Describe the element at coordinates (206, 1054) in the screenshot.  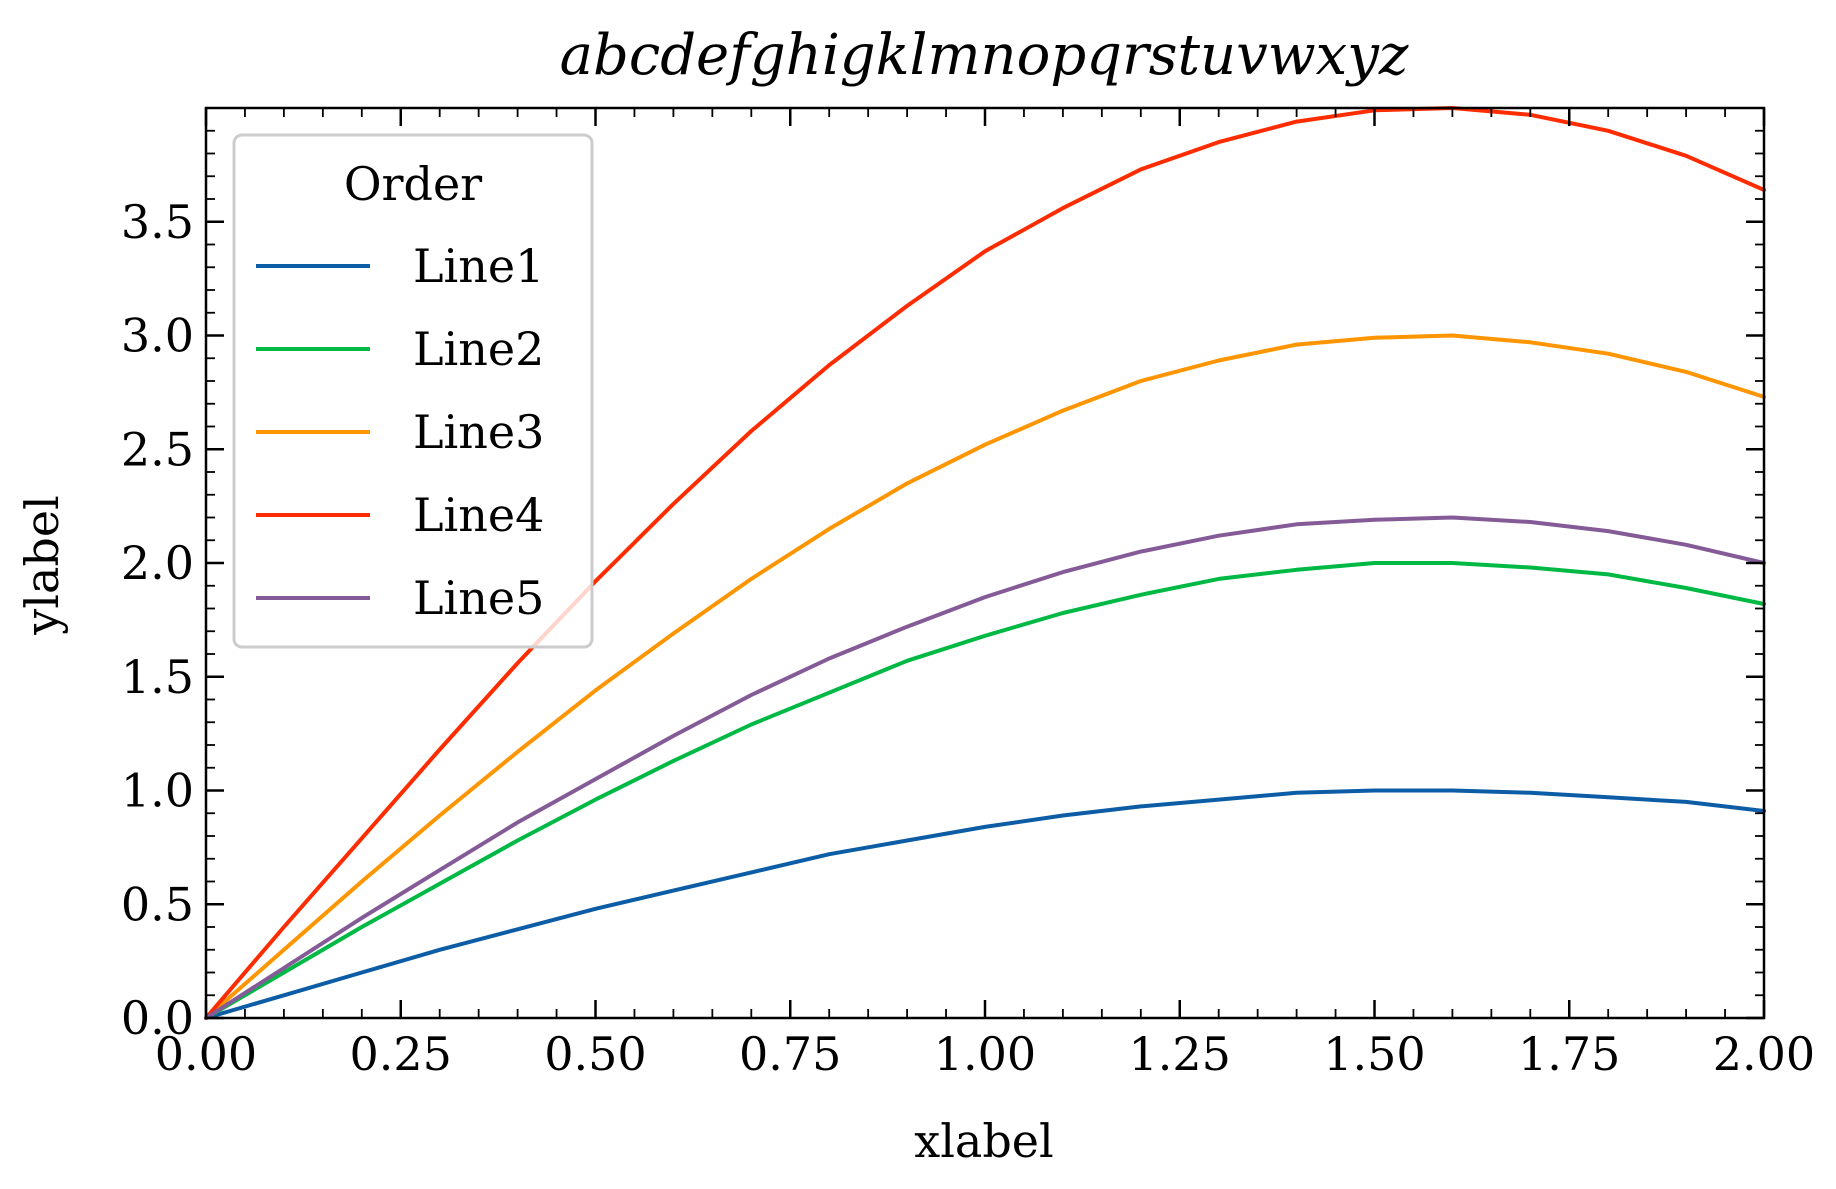
I see `x-tick-label: 0.00` at that location.